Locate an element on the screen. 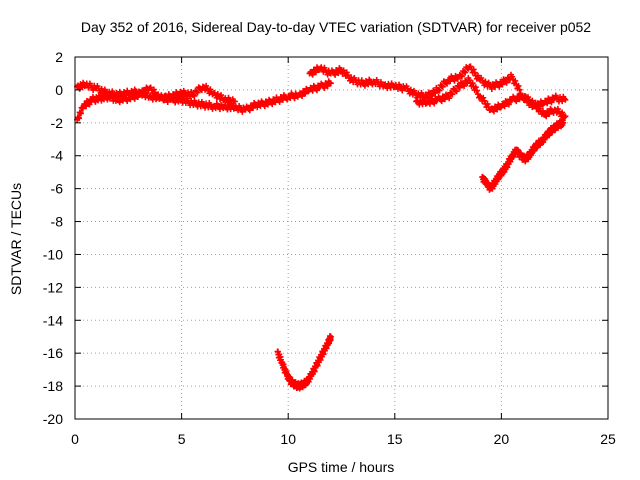 This screenshot has width=640, height=480. y-tick-label: -20 is located at coordinates (53, 419).